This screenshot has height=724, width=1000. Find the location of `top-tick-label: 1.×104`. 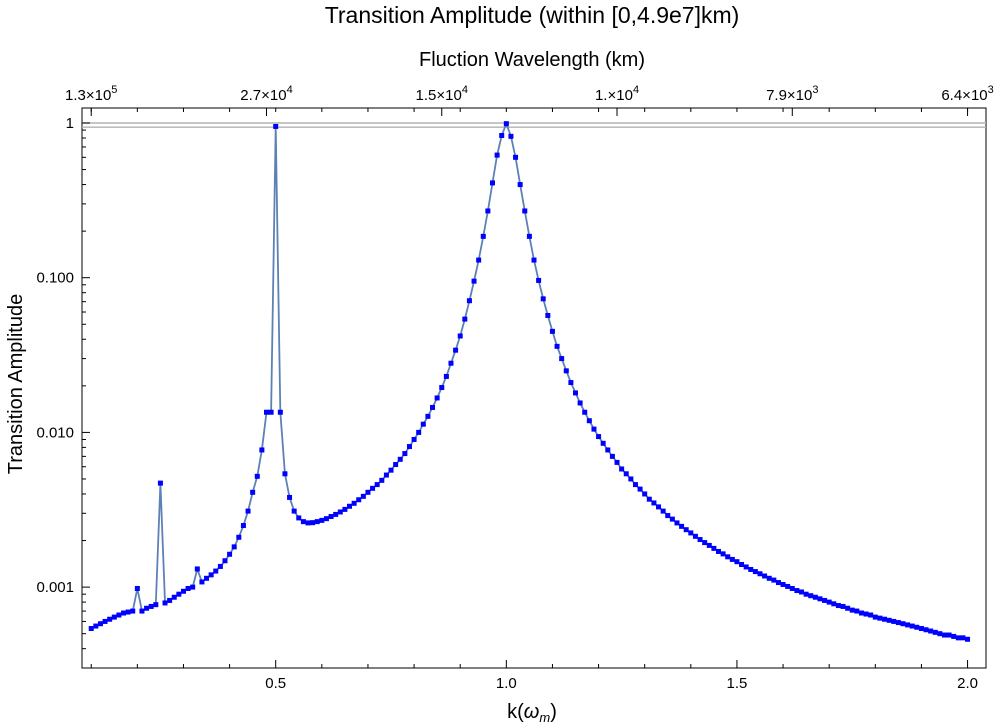

top-tick-label: 1.×104 is located at coordinates (617, 94).